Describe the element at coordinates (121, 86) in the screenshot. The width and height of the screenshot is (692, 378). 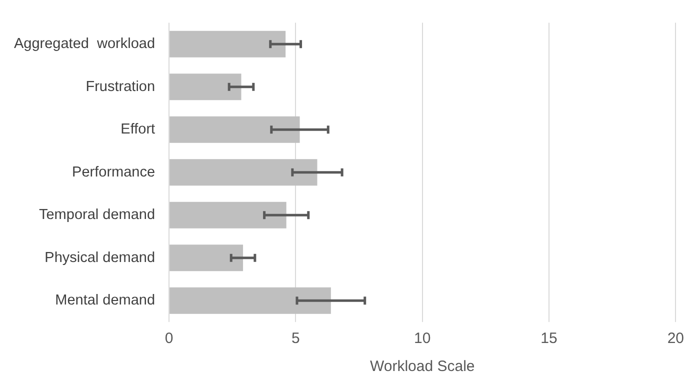
I see `y-tick-label: Frustration` at that location.